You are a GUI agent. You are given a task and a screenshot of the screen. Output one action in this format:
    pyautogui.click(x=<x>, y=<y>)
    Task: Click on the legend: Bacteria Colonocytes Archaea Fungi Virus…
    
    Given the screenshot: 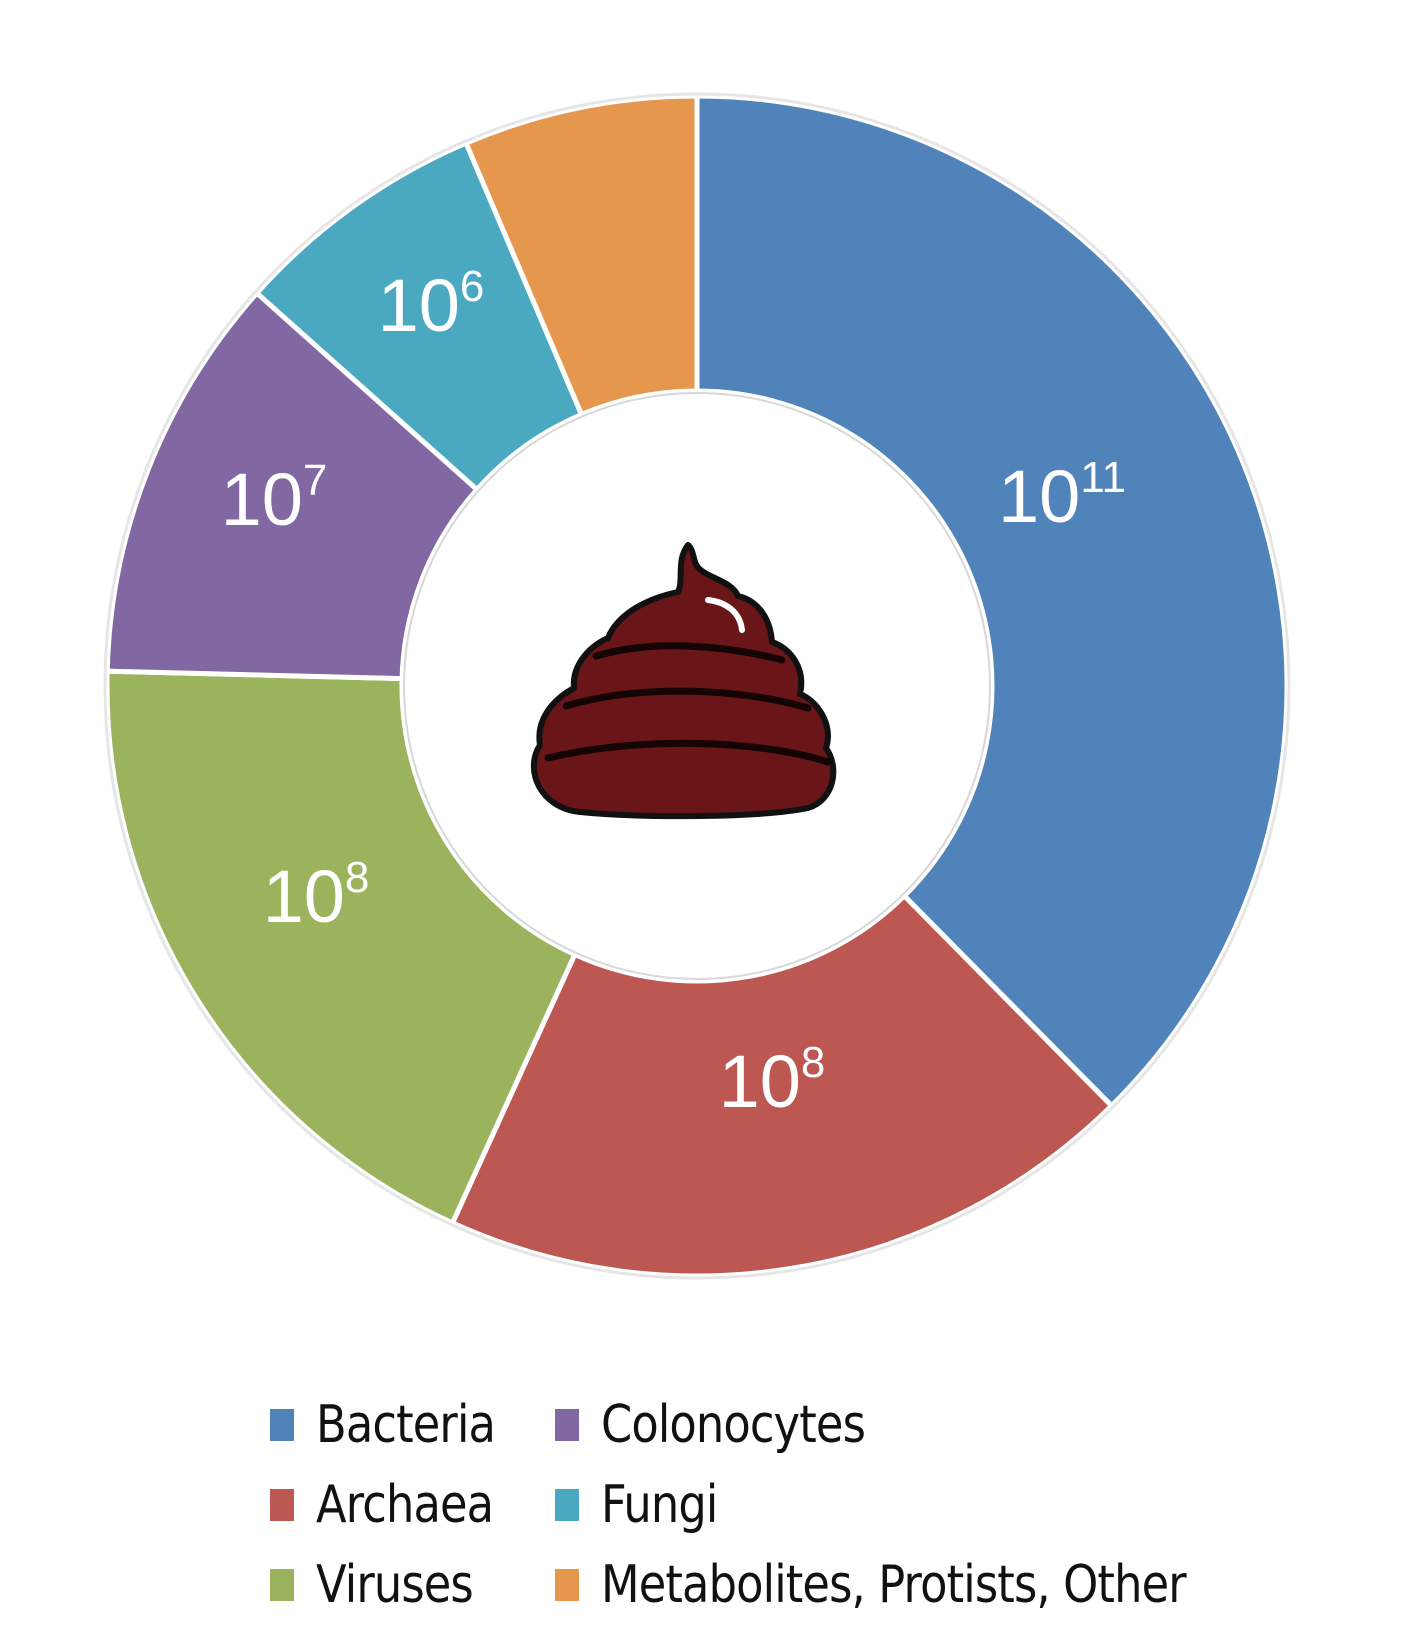 What is the action you would take?
    pyautogui.click(x=835, y=1505)
    